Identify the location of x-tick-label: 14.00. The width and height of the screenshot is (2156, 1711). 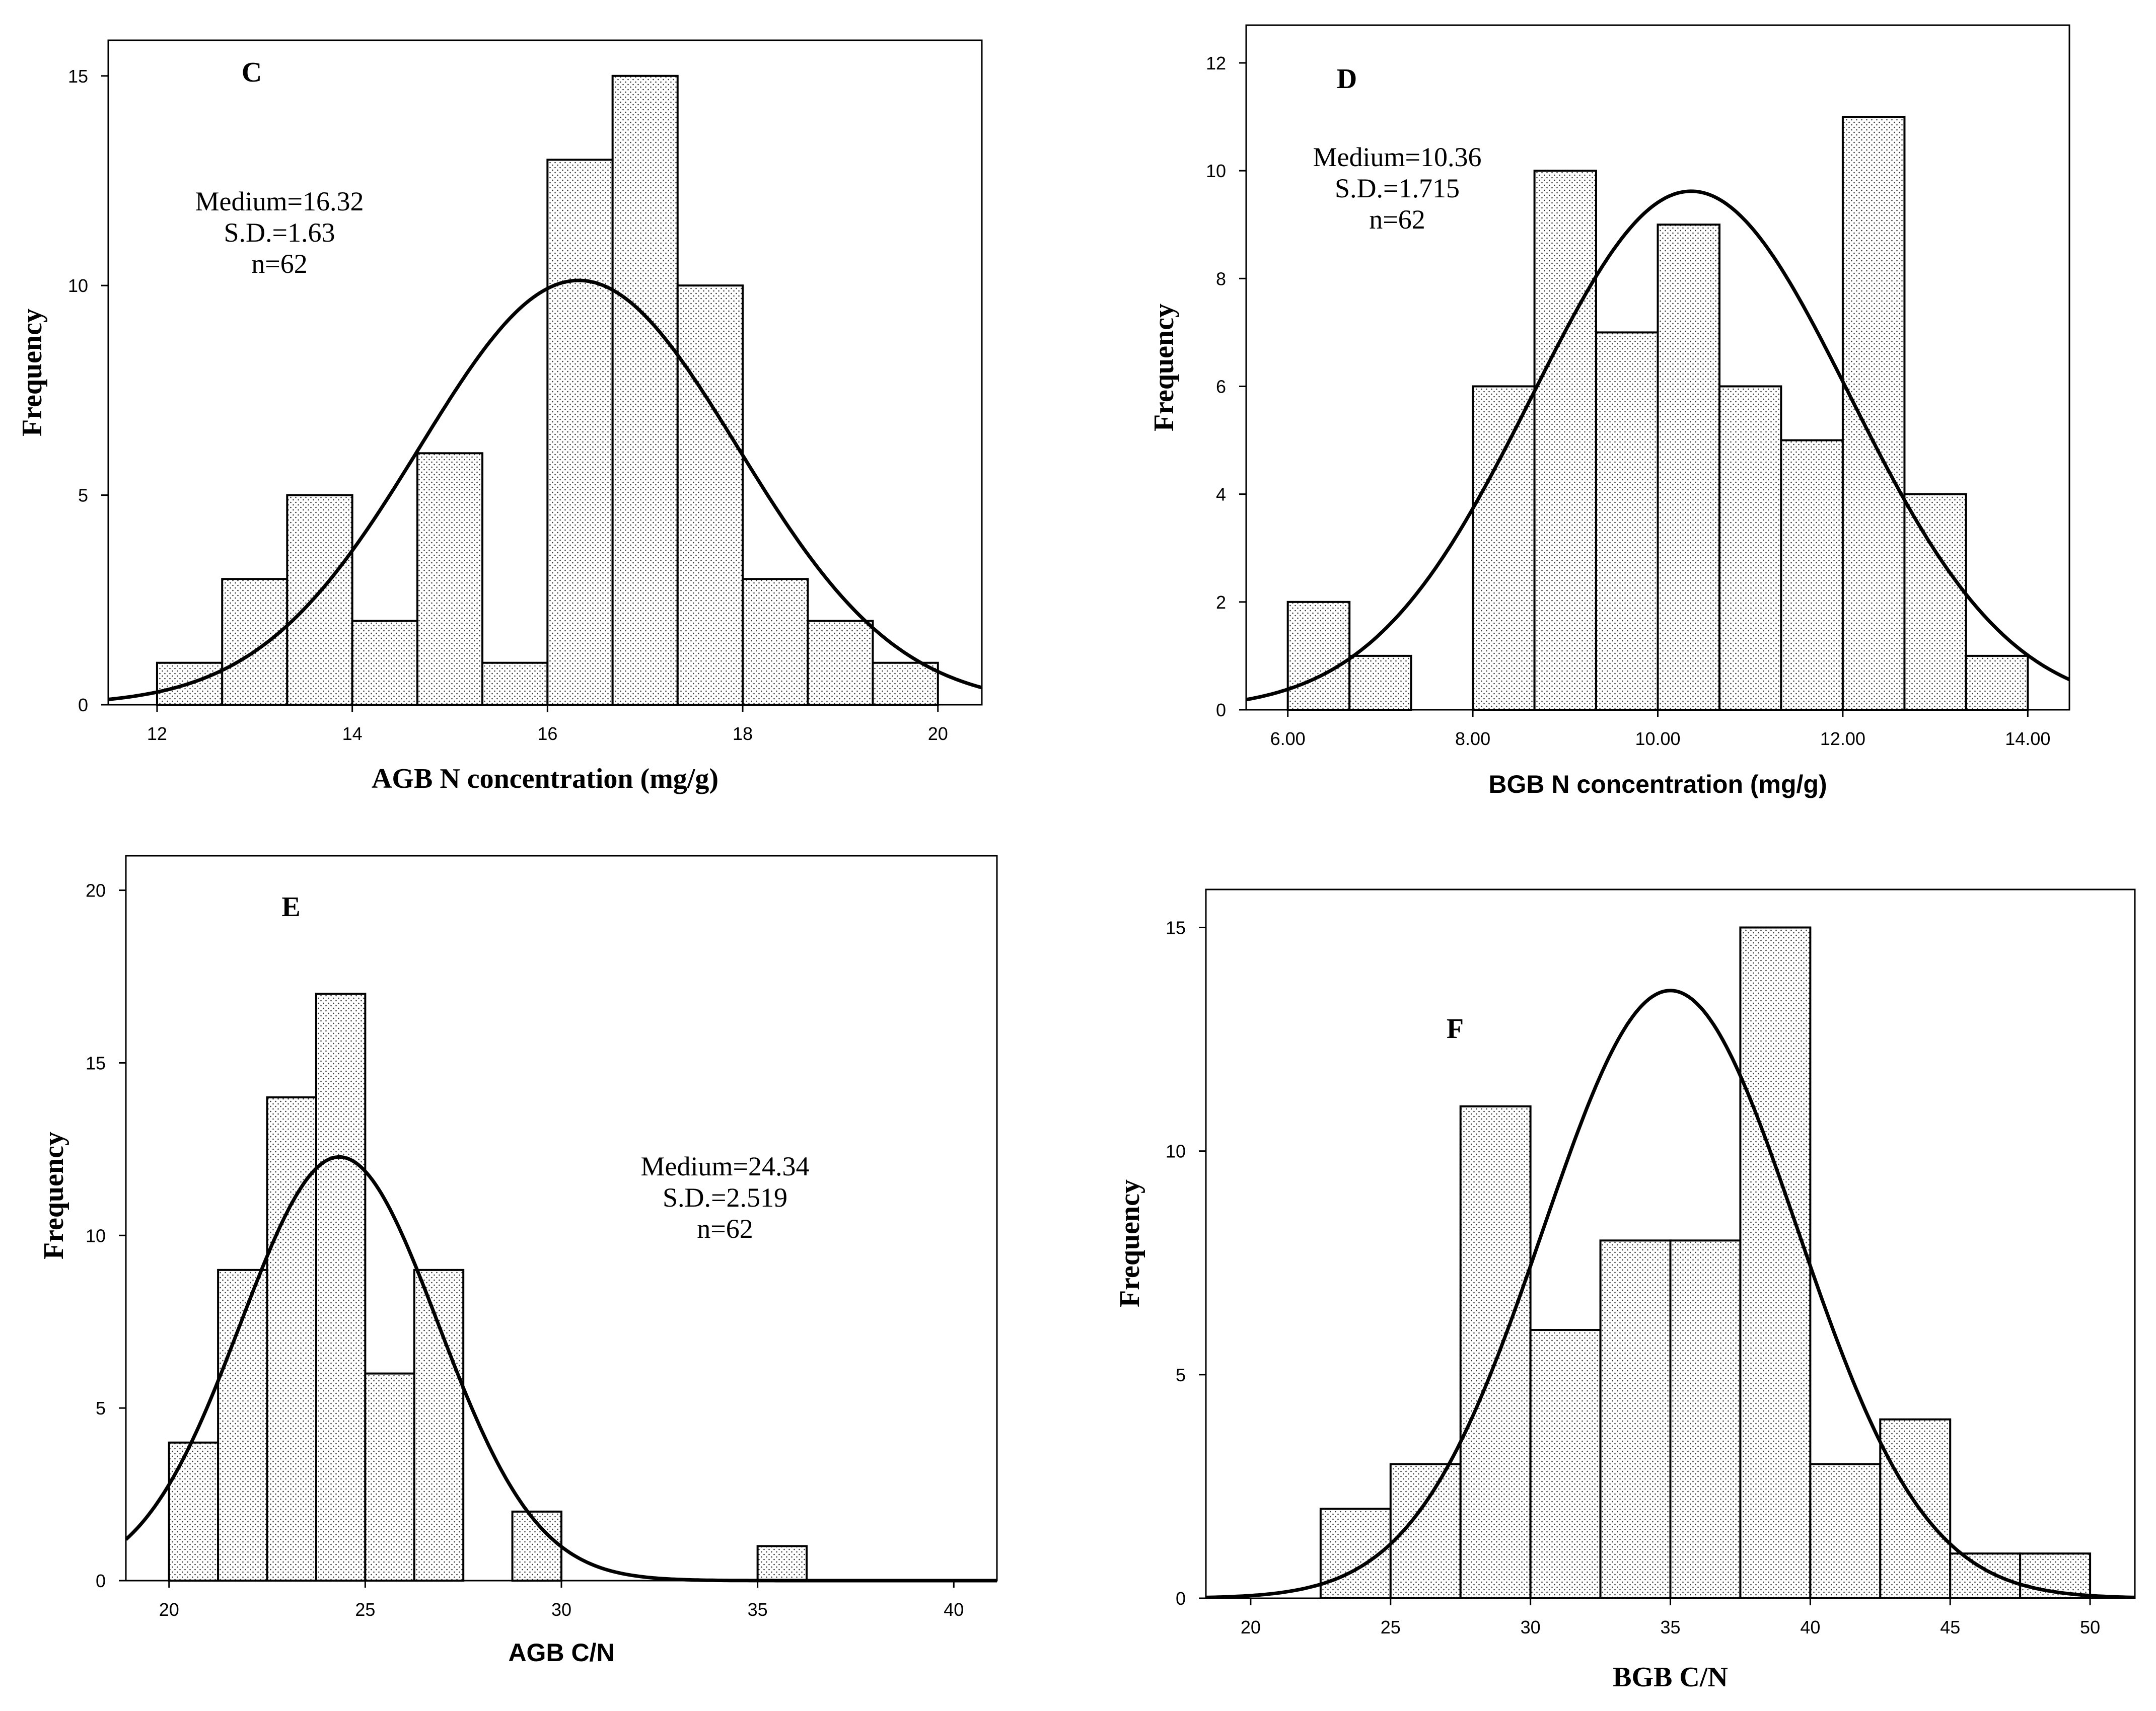
(2027, 738).